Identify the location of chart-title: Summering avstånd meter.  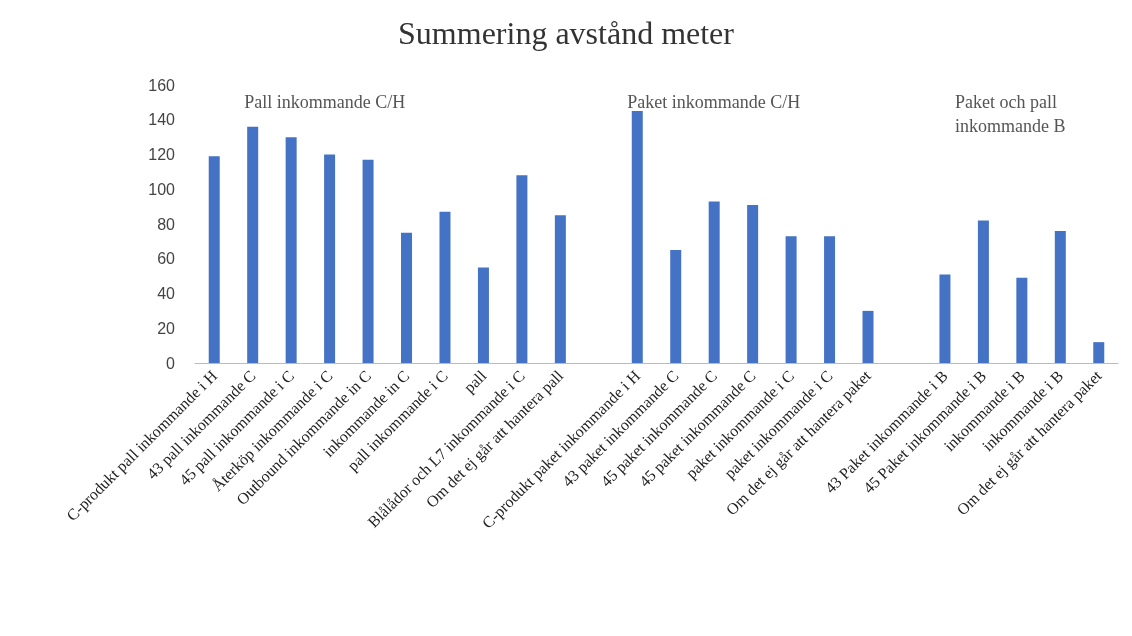
(566, 33).